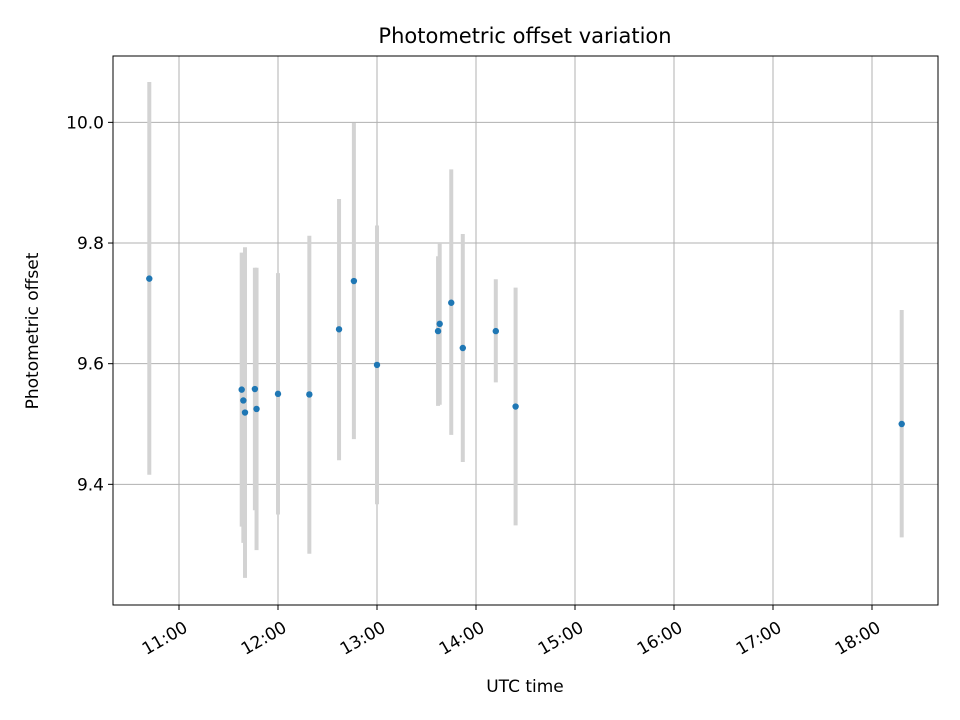 This screenshot has width=960, height=720. I want to click on y-axis-ticks: 9.4 9.6 9.8 10.0, so click(89, 304).